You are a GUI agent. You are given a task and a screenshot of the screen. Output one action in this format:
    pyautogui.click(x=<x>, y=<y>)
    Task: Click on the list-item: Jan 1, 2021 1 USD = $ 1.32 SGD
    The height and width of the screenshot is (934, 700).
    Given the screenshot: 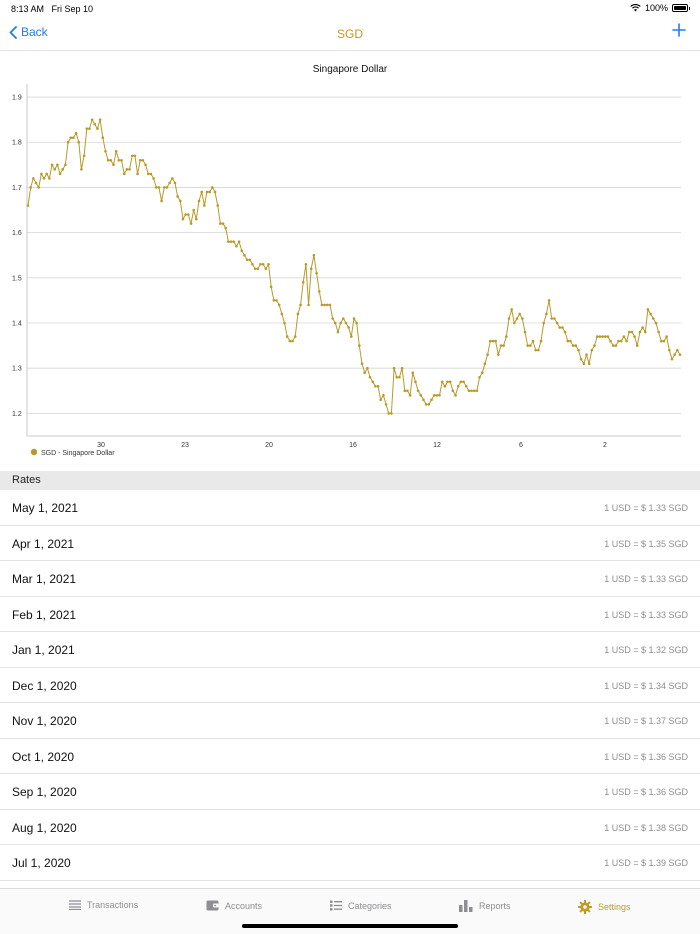 What is the action you would take?
    pyautogui.click(x=350, y=650)
    